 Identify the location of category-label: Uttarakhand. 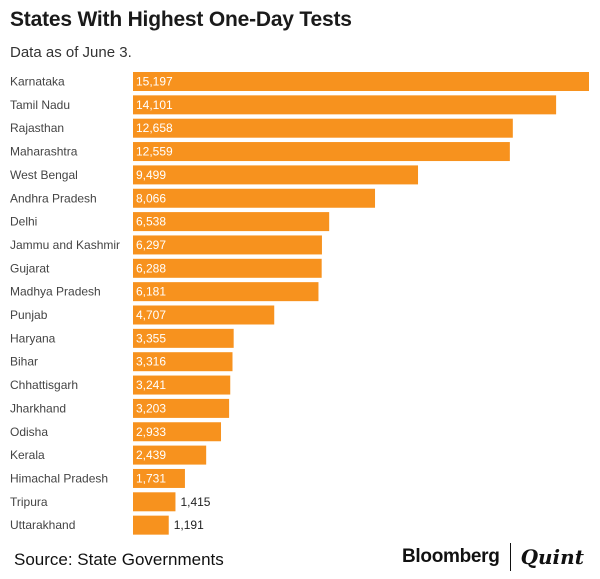
(42, 525).